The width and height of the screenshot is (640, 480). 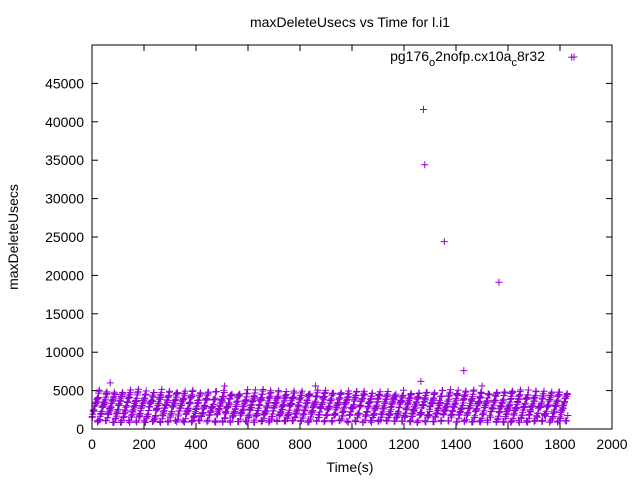 What do you see at coordinates (455, 444) in the screenshot?
I see `x-tick-label: 1400` at bounding box center [455, 444].